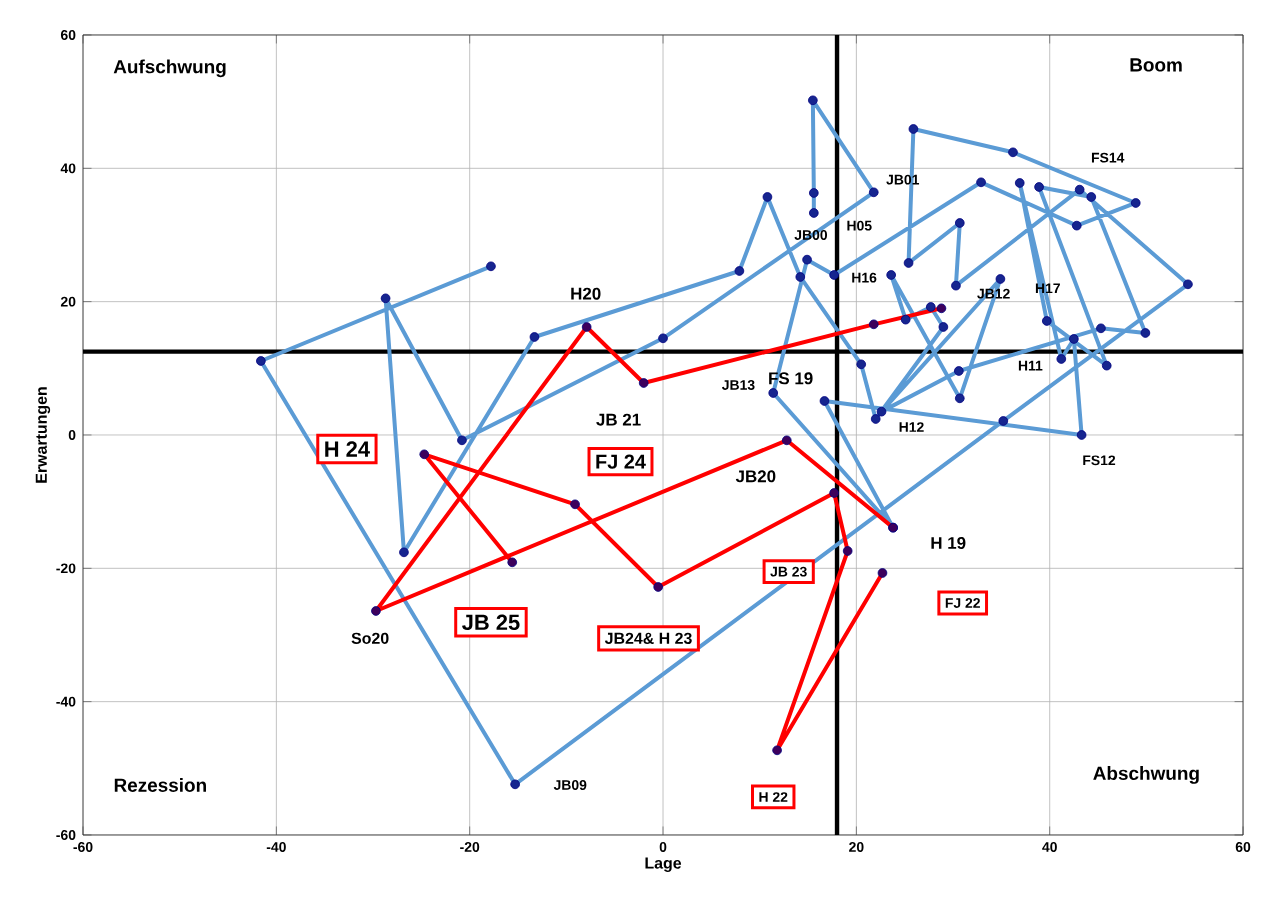  I want to click on x-tick-label: -40, so click(276, 847).